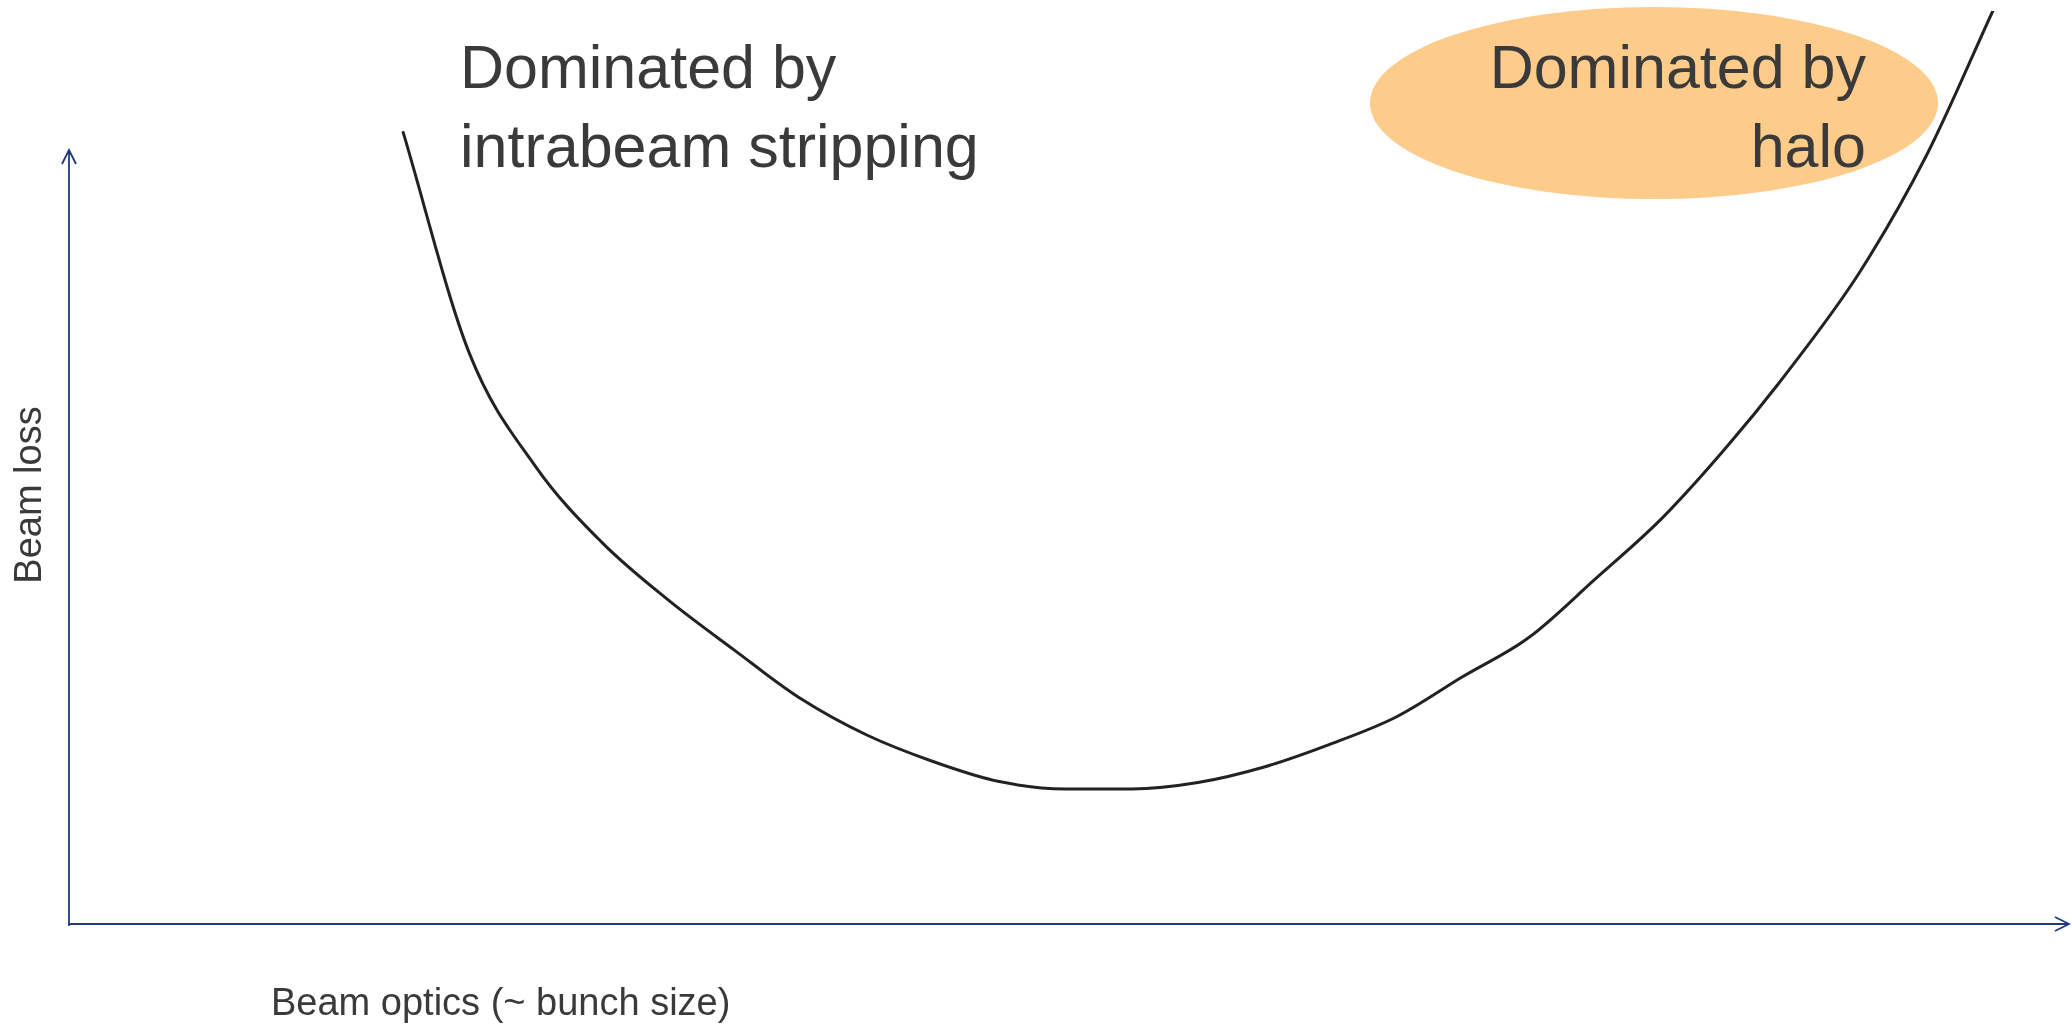 The width and height of the screenshot is (2072, 1029). What do you see at coordinates (28, 495) in the screenshot?
I see `y-axis-title: Beam loss` at bounding box center [28, 495].